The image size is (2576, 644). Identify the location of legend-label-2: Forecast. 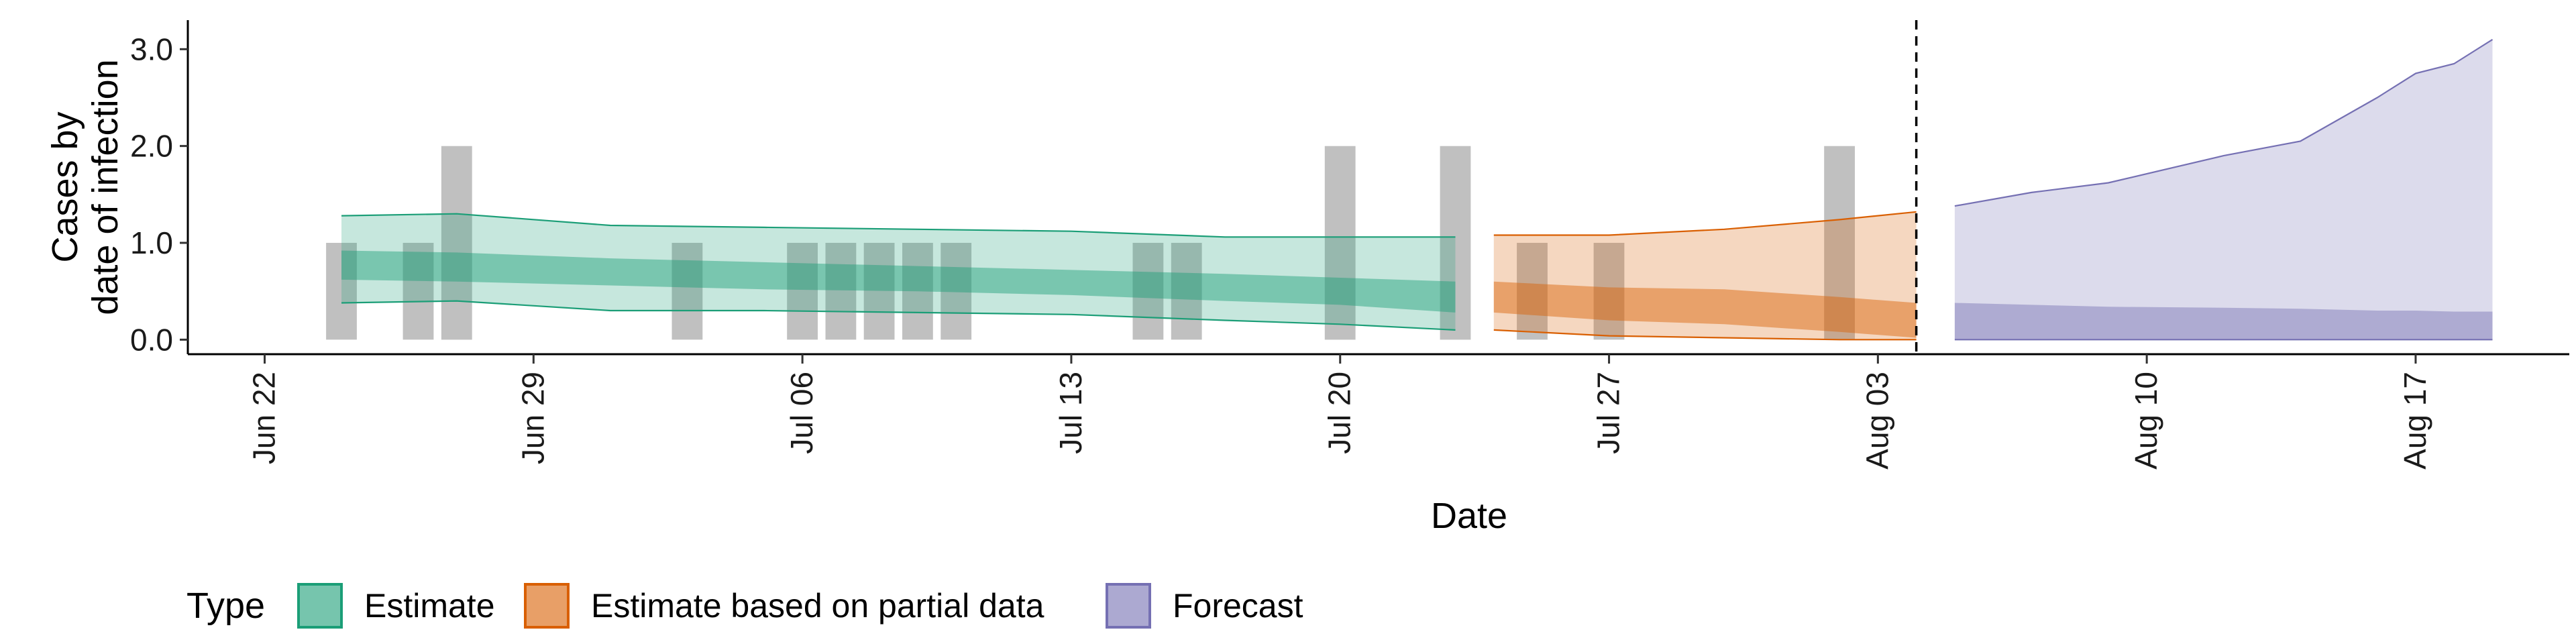
(1238, 606).